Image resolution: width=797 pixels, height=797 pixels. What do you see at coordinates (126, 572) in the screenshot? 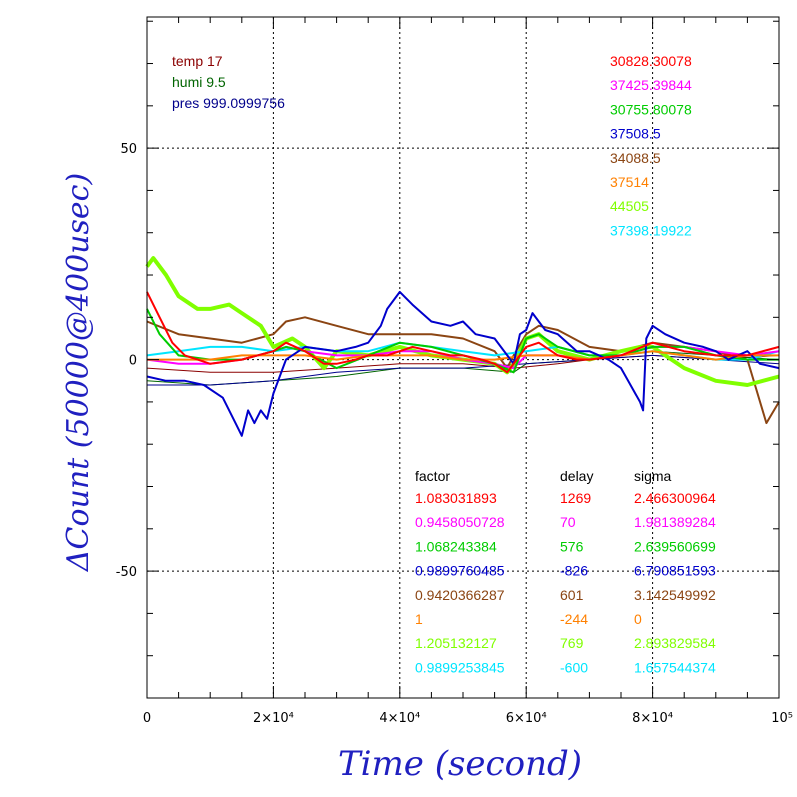
I see `y-tick-label: -50` at bounding box center [126, 572].